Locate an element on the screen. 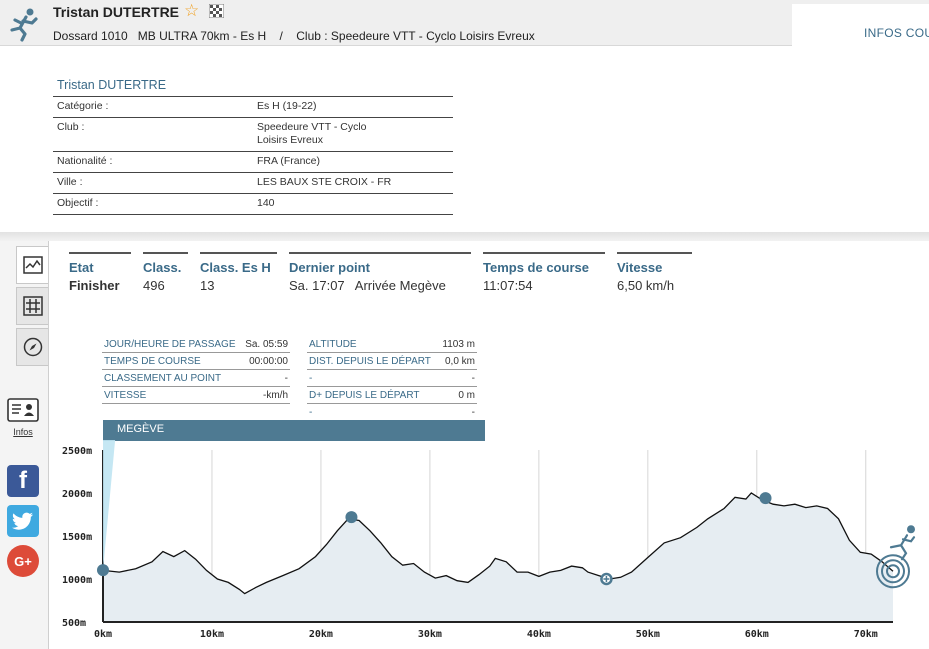 The width and height of the screenshot is (929, 649). info-value: FRA (France) is located at coordinates (289, 161).